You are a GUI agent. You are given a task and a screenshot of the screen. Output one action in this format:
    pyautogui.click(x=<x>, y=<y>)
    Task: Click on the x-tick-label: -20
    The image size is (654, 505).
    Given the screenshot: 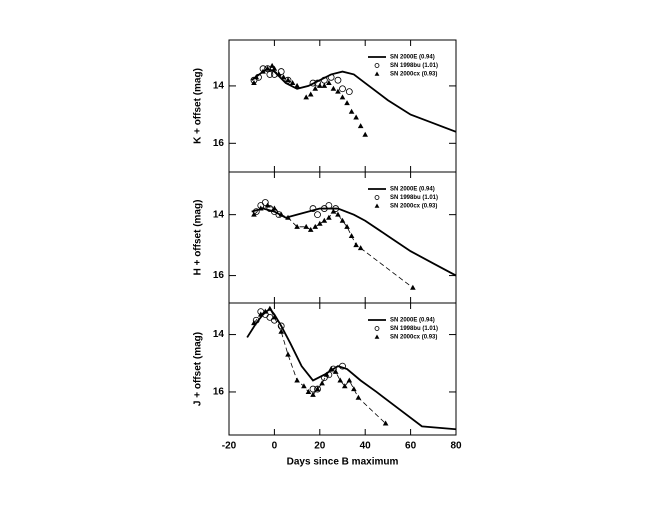 What is the action you would take?
    pyautogui.click(x=229, y=446)
    